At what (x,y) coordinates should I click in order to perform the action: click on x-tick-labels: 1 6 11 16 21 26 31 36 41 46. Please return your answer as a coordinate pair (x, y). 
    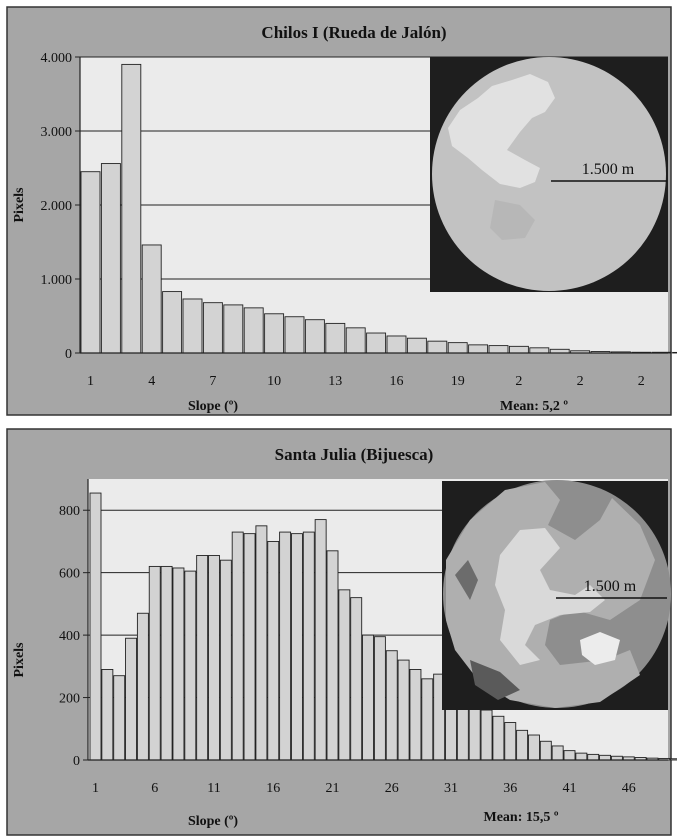
    Looking at the image, I should click on (364, 788).